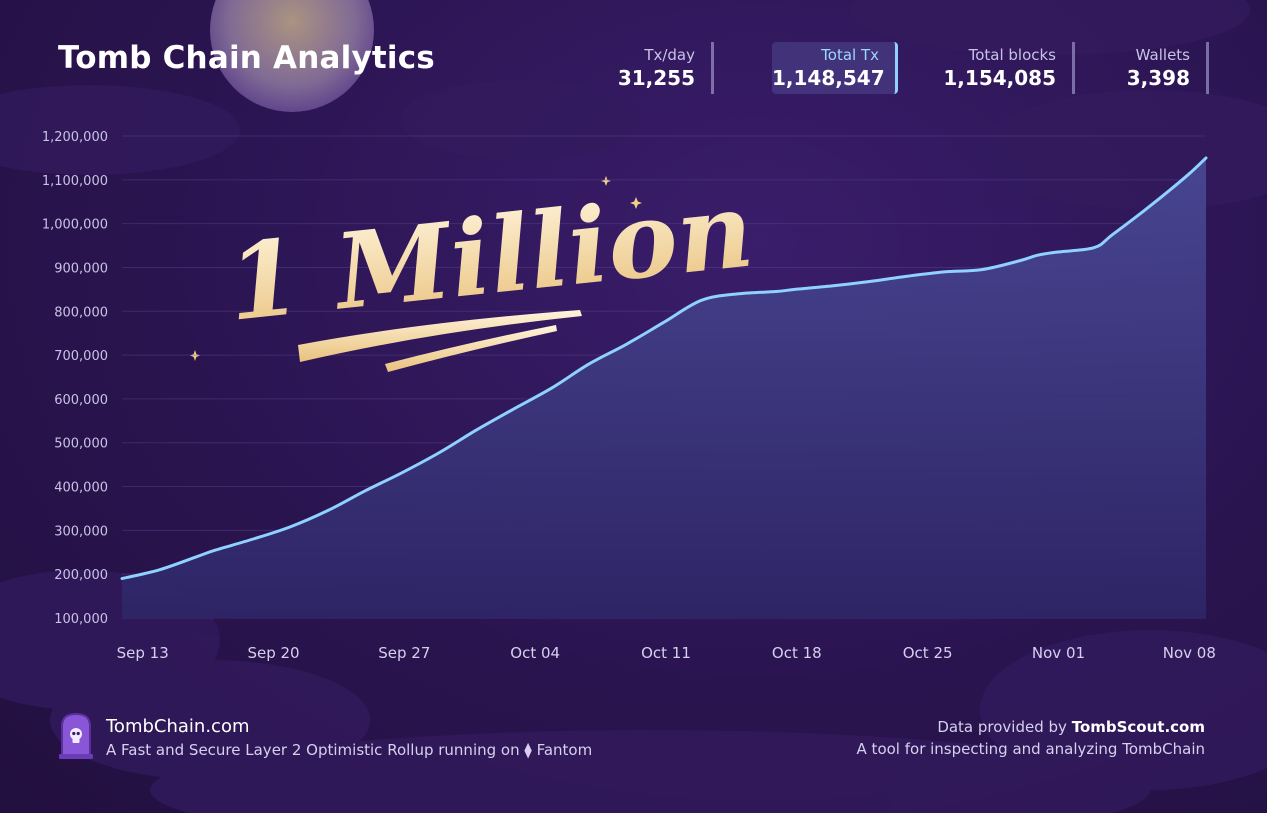  I want to click on x-tick-label: Oct 04, so click(535, 653).